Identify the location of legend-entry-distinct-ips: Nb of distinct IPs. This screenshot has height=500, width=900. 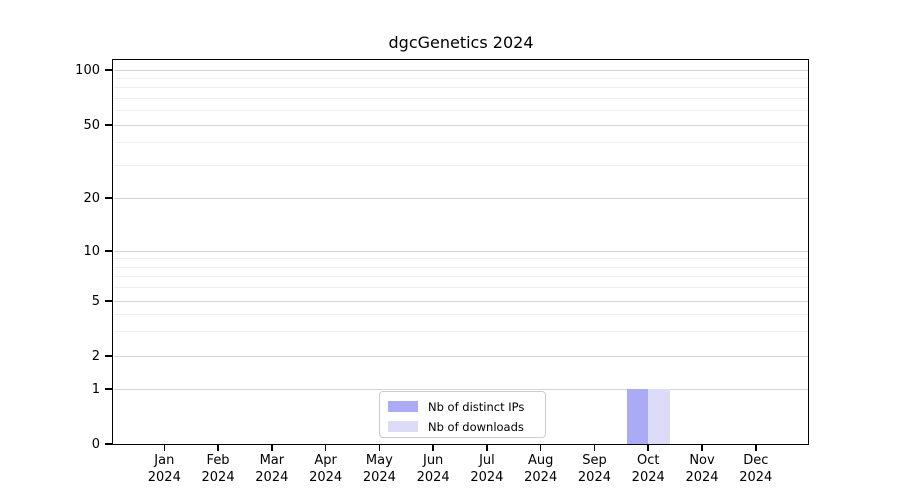
(462, 406).